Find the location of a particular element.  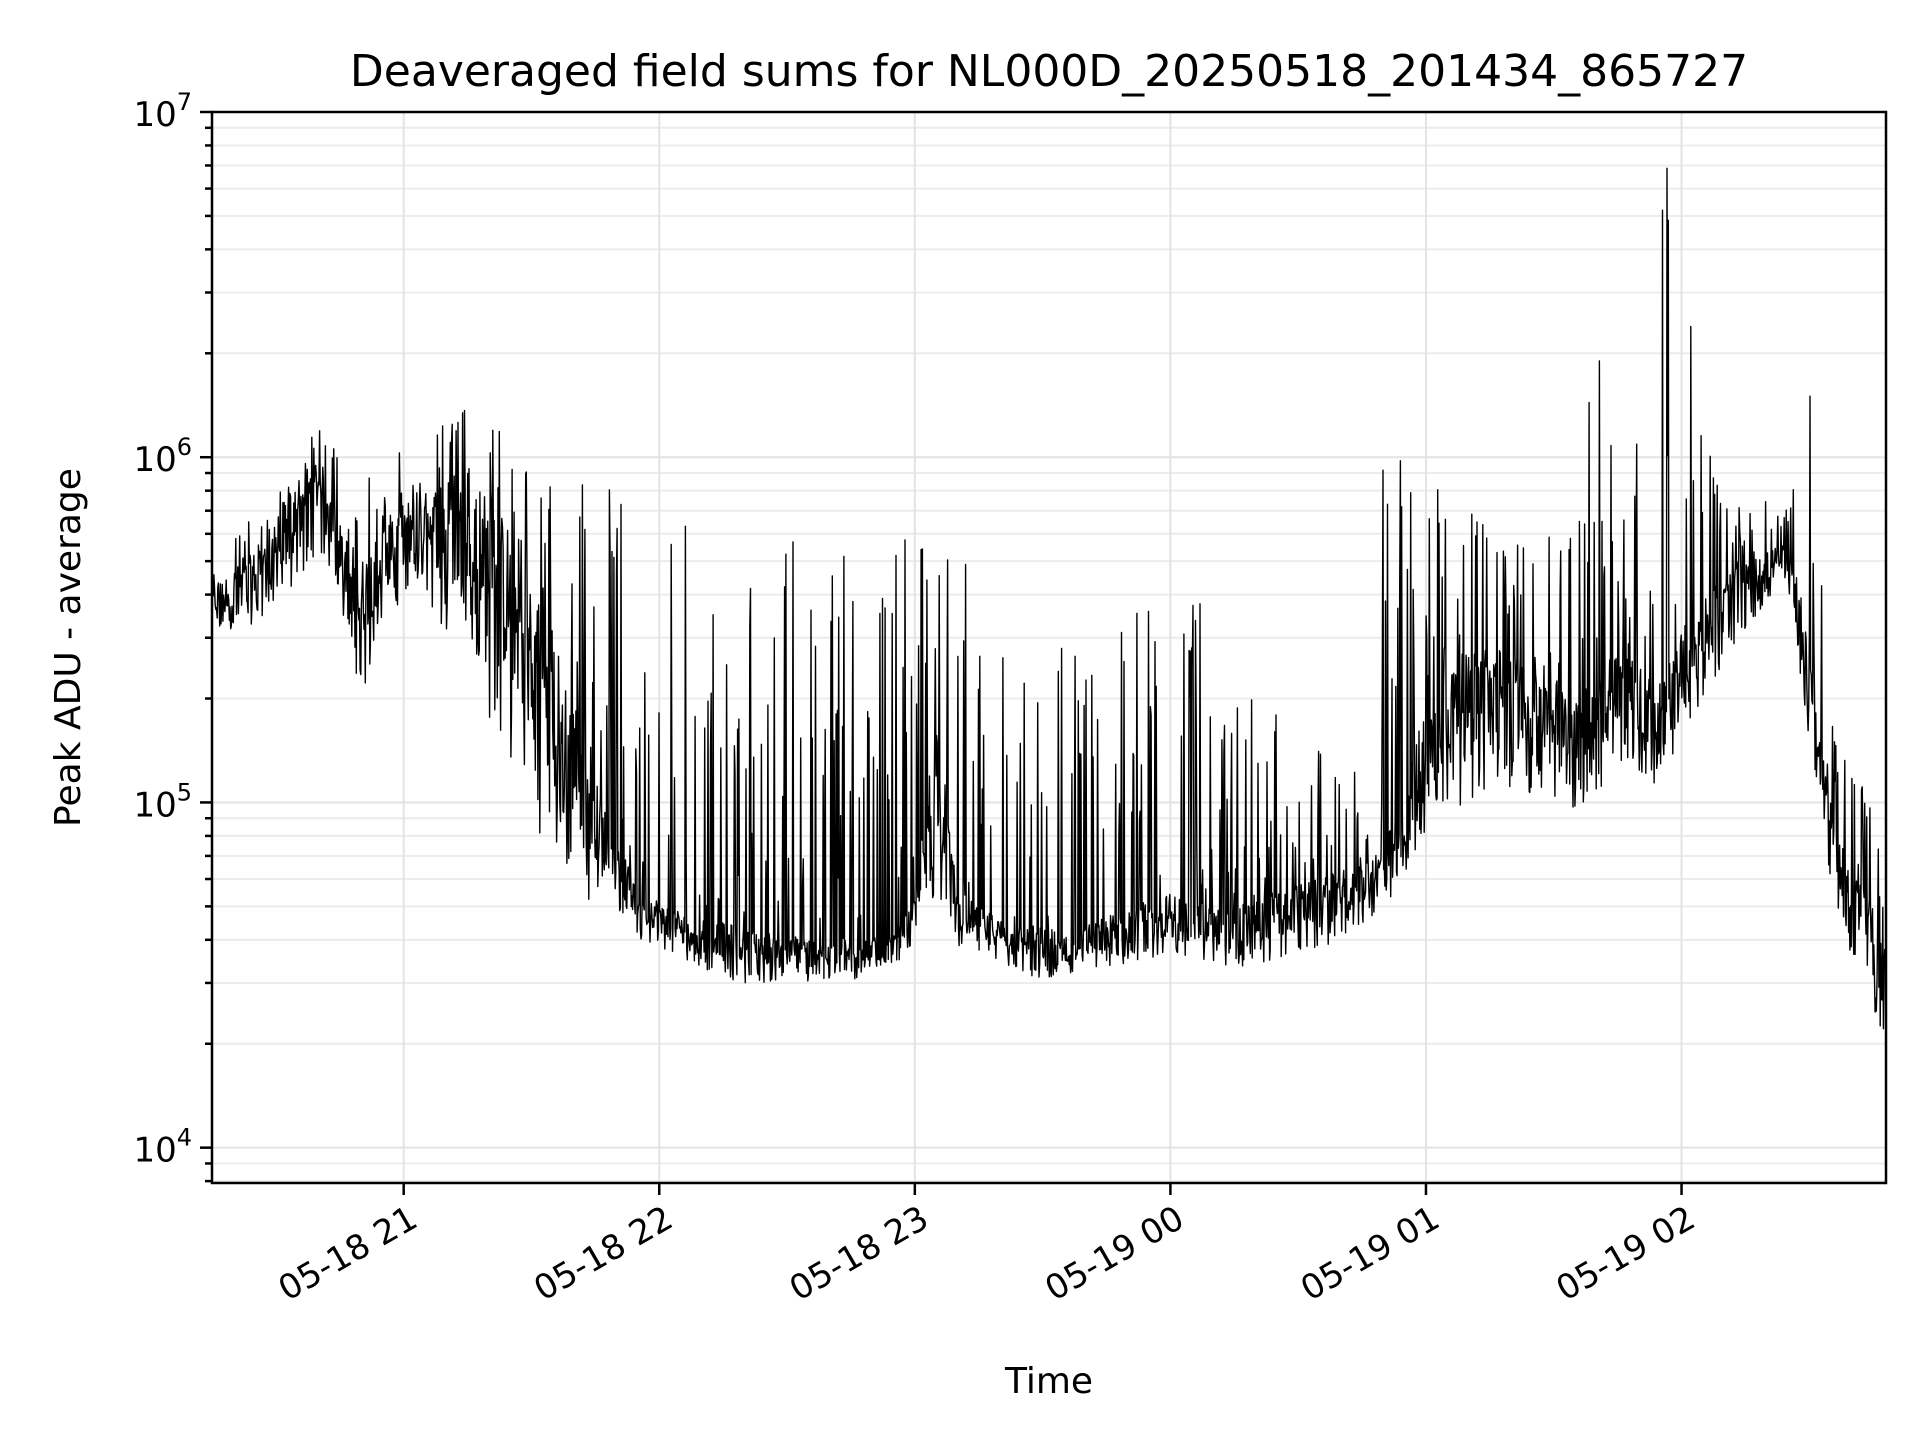

y-tick-label: 10⁴ is located at coordinates (162, 1147).